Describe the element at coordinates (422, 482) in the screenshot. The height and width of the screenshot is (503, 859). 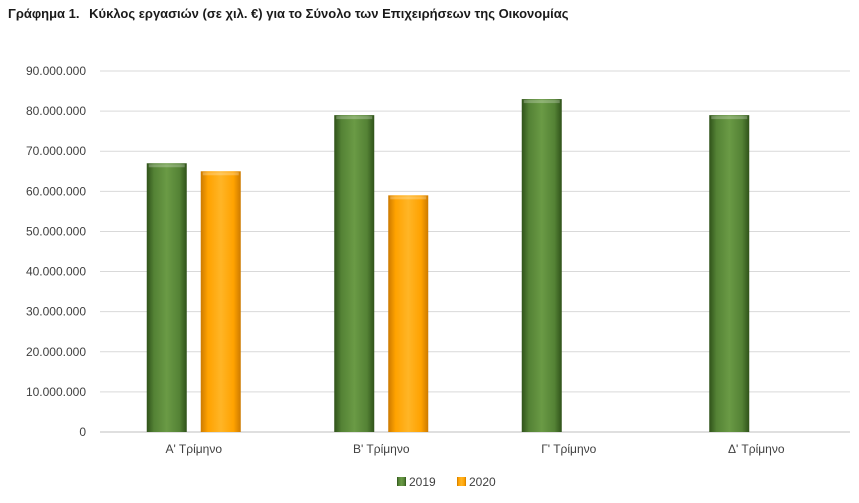
I see `legend-label: 2019` at that location.